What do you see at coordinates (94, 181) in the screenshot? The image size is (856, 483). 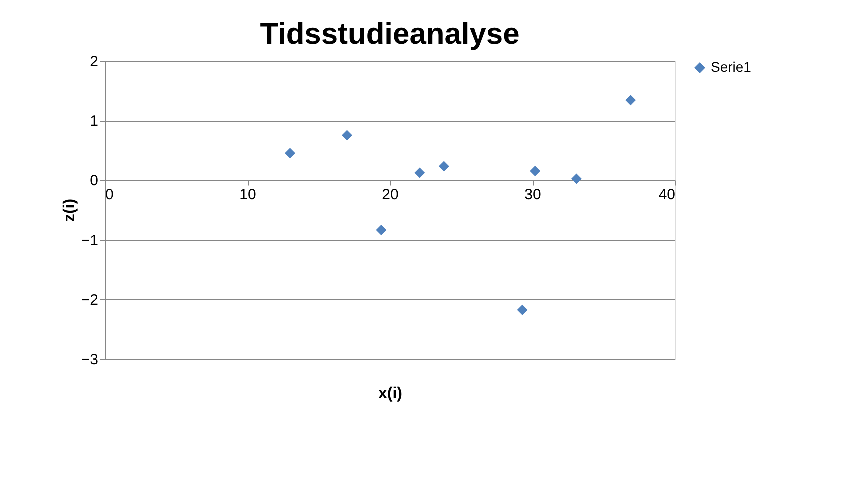 I see `y-tick-label: 0` at bounding box center [94, 181].